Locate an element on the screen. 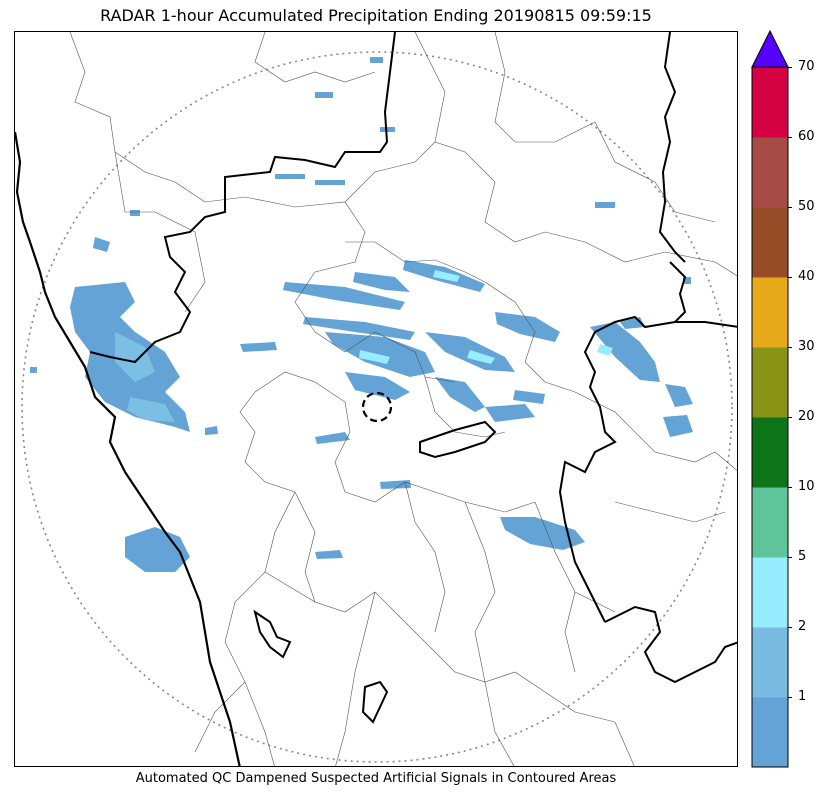 This screenshot has width=825, height=797. precipitation-colorbar is located at coordinates (770, 399).